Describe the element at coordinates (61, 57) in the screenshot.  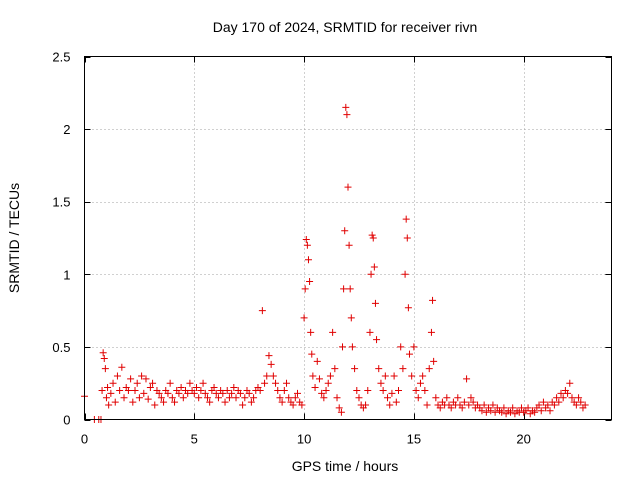
I see `y-tick-label: 2.5` at that location.